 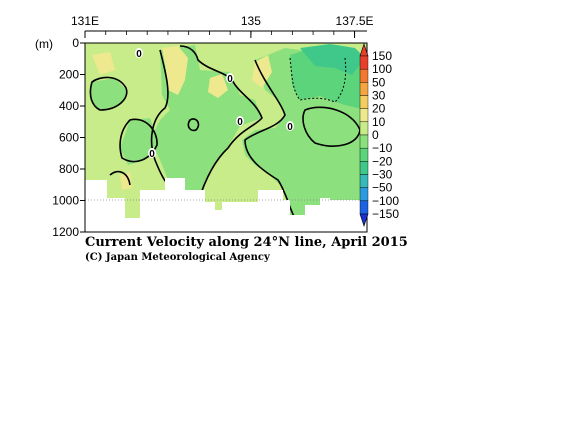 What do you see at coordinates (379, 122) in the screenshot?
I see `colorbar-label: 10` at bounding box center [379, 122].